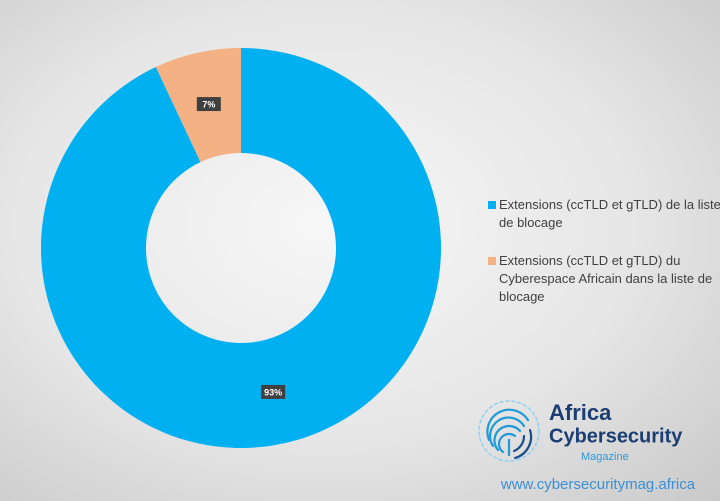  Describe the element at coordinates (509, 431) in the screenshot. I see `logo-icon` at that location.